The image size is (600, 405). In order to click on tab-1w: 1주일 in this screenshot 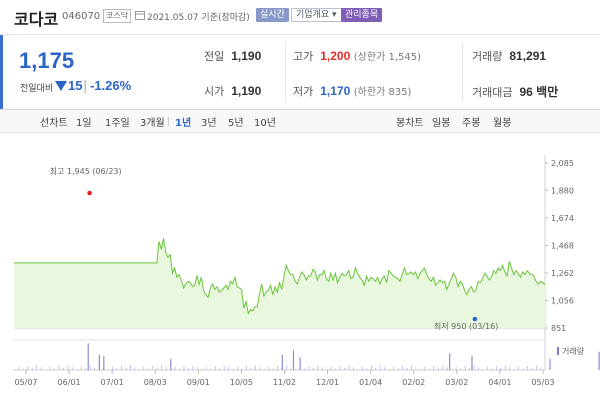, I will do `click(117, 123)`.